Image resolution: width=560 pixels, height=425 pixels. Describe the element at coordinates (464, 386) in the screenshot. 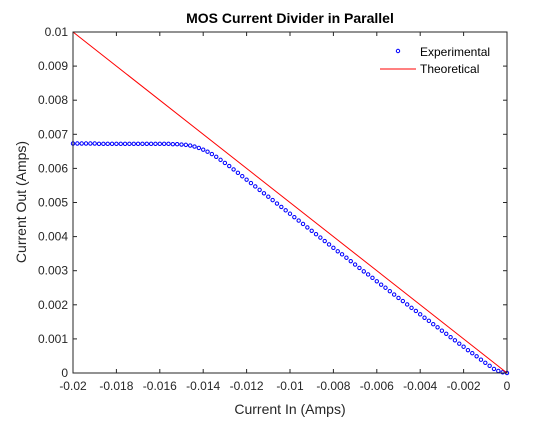

I see `x-tick-label: -0.002` at that location.